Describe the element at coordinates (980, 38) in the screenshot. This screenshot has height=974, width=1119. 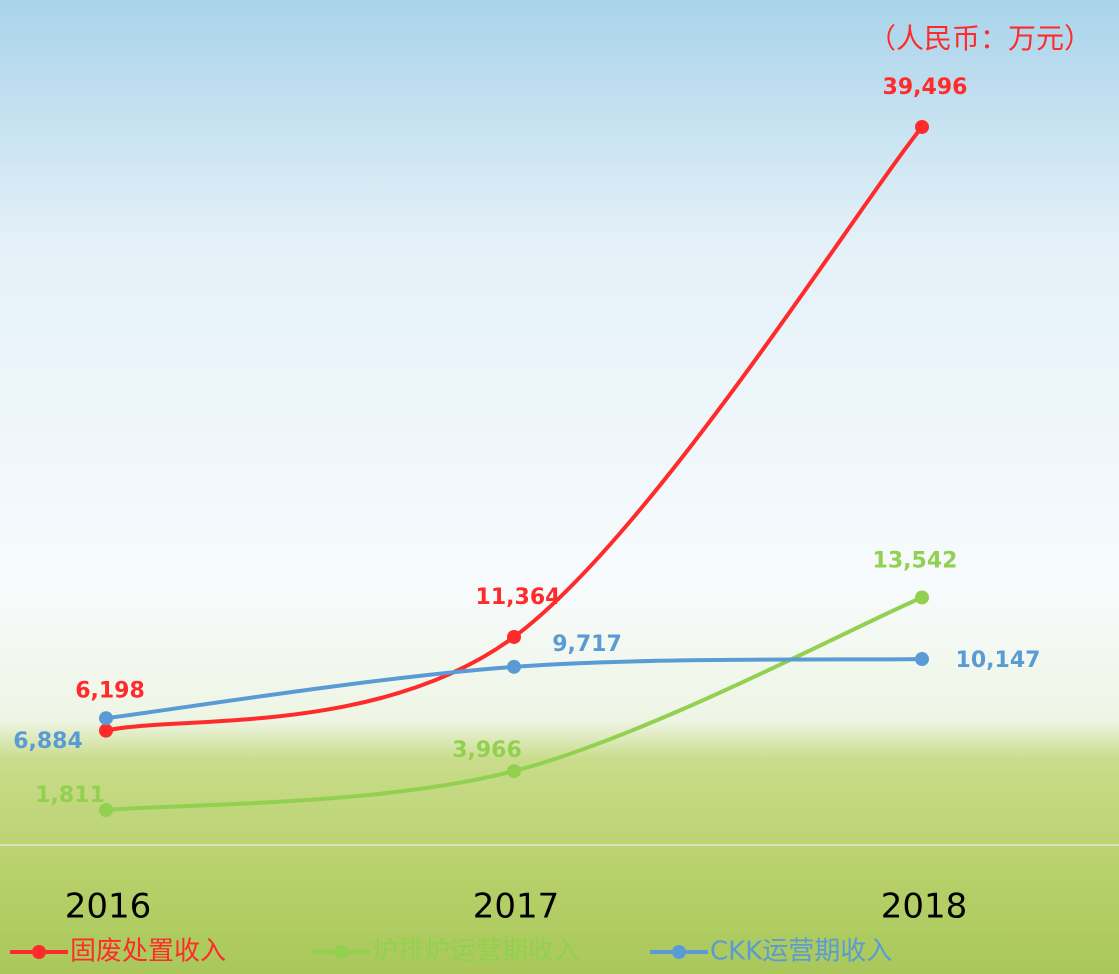
I see `unit-label: （人民币：万元）` at that location.